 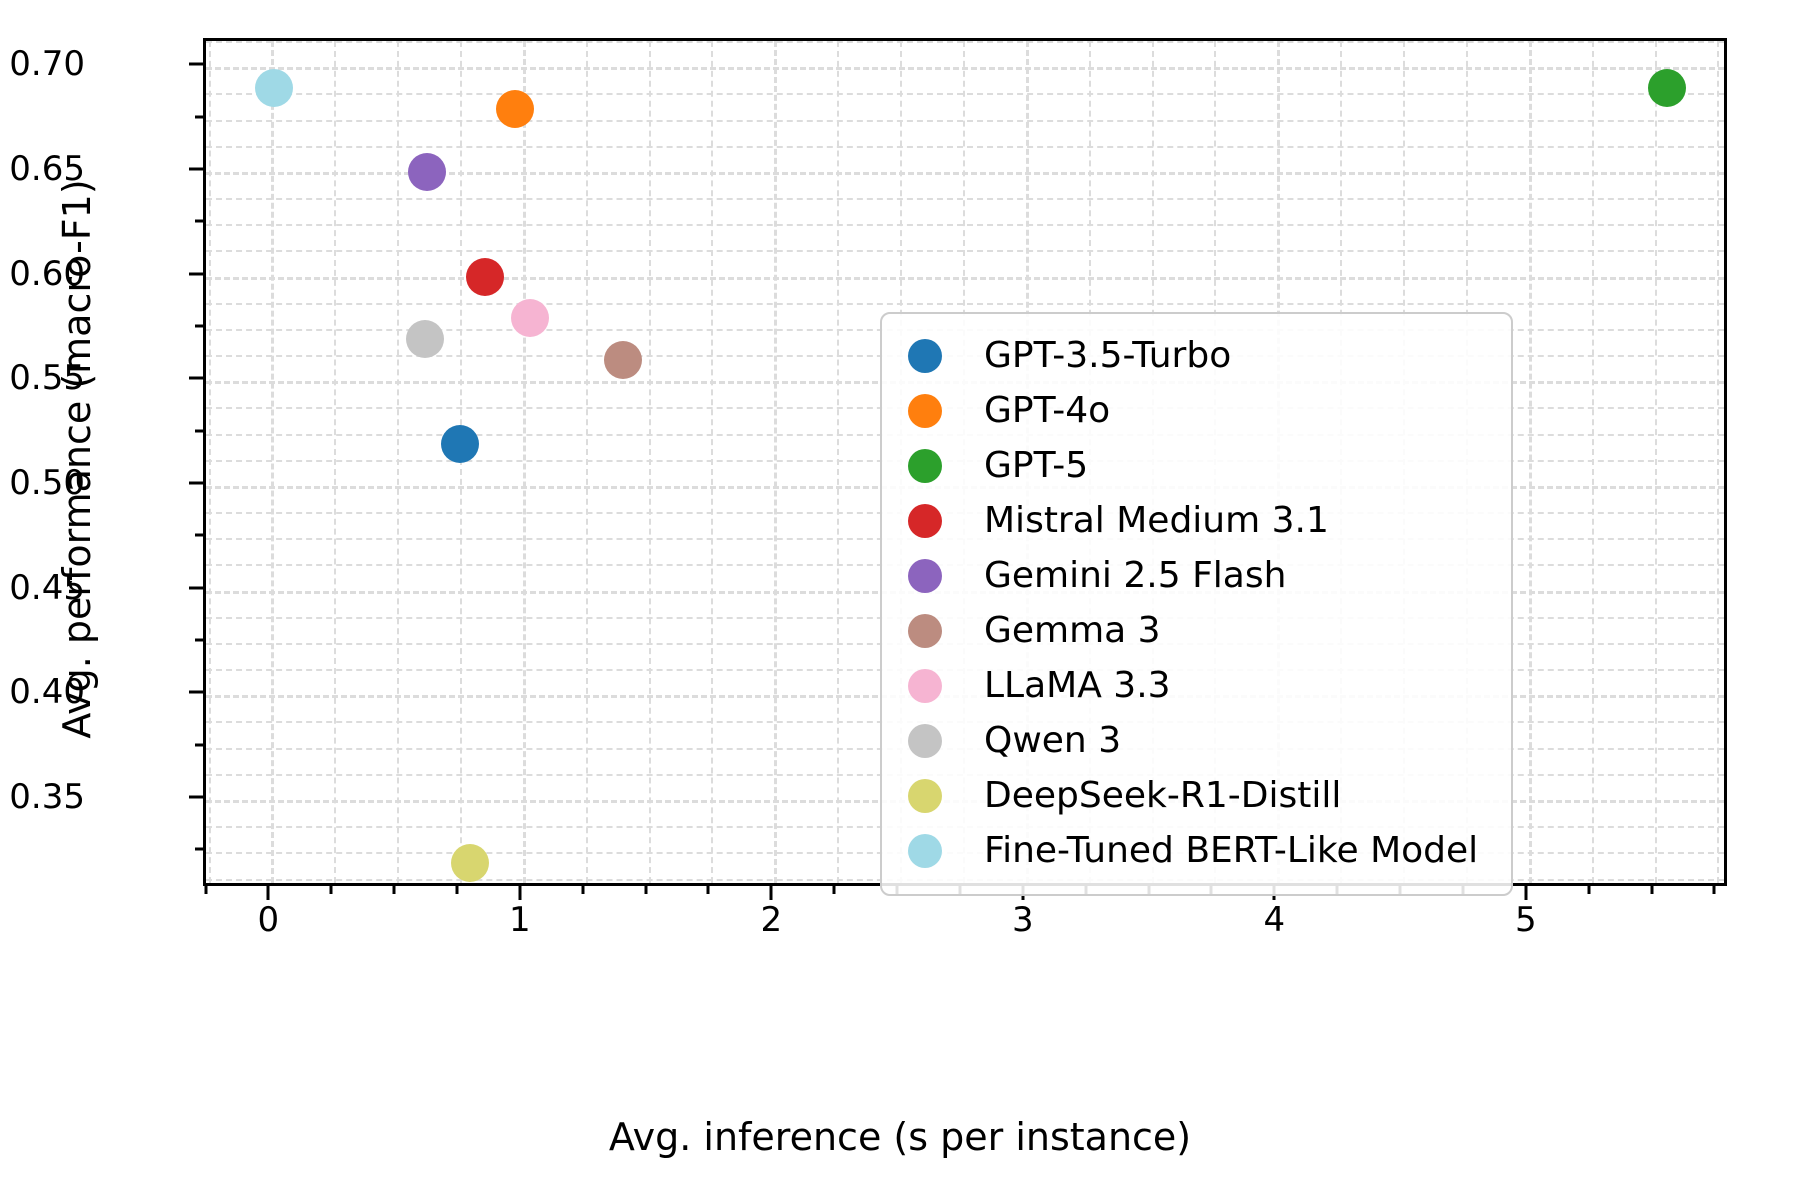 I want to click on y-axis-tick-label: 0.65, so click(x=47, y=168).